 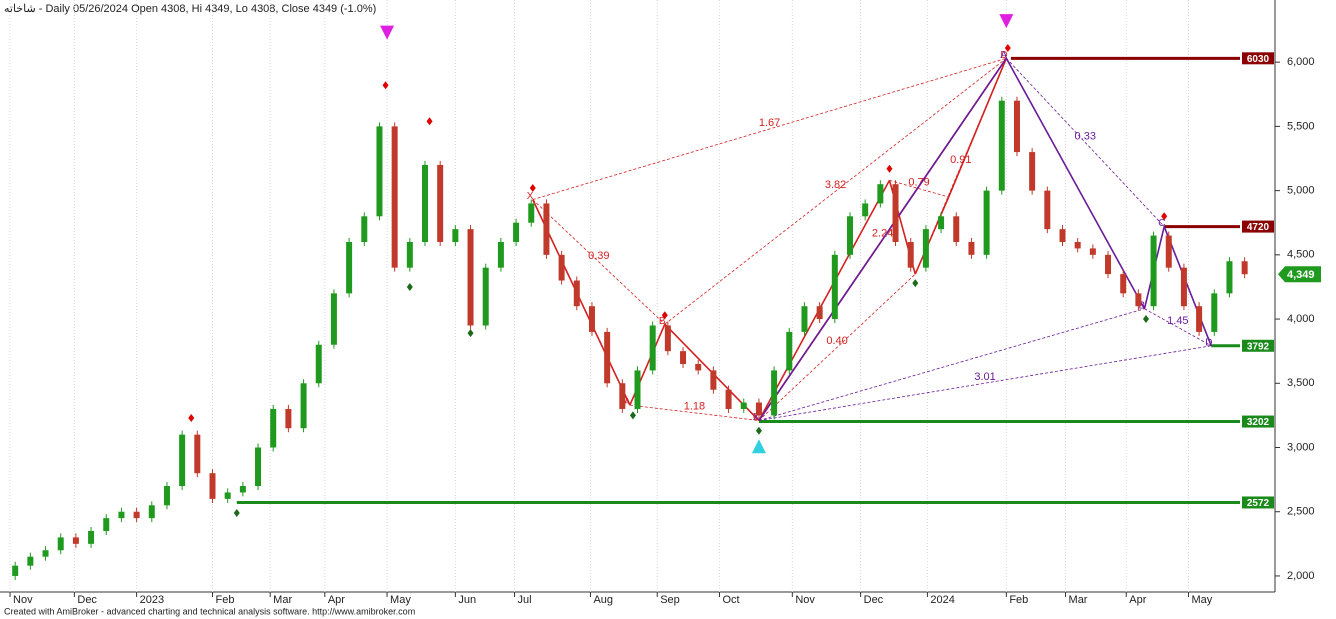 I want to click on pattern-point-label: D, so click(x=1003, y=55).